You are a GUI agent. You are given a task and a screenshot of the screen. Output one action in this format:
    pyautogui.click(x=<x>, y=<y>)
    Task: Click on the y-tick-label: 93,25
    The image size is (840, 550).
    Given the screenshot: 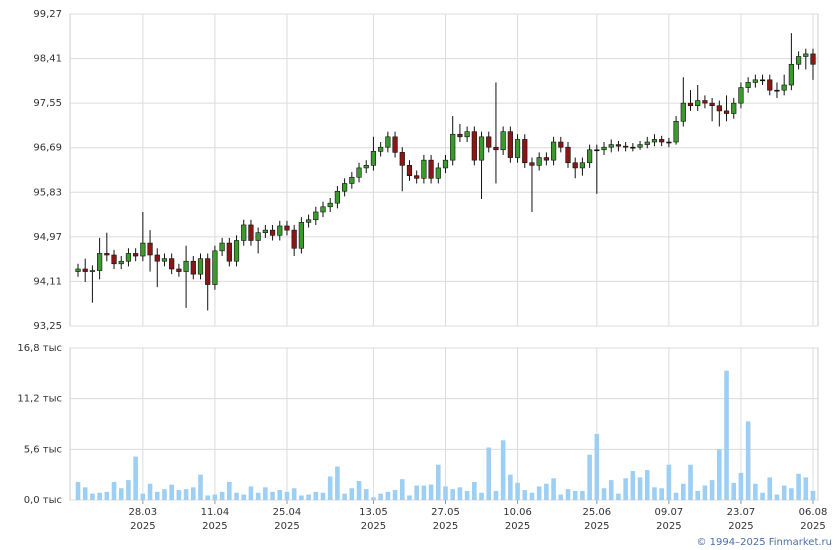 What is the action you would take?
    pyautogui.click(x=47, y=326)
    